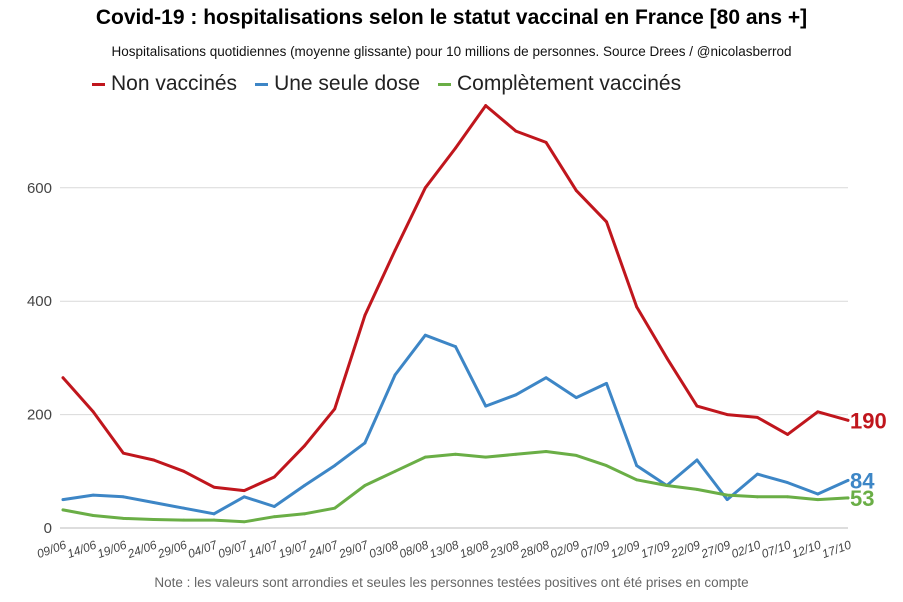  What do you see at coordinates (203, 549) in the screenshot?
I see `x-tick-label-5: 04/07` at bounding box center [203, 549].